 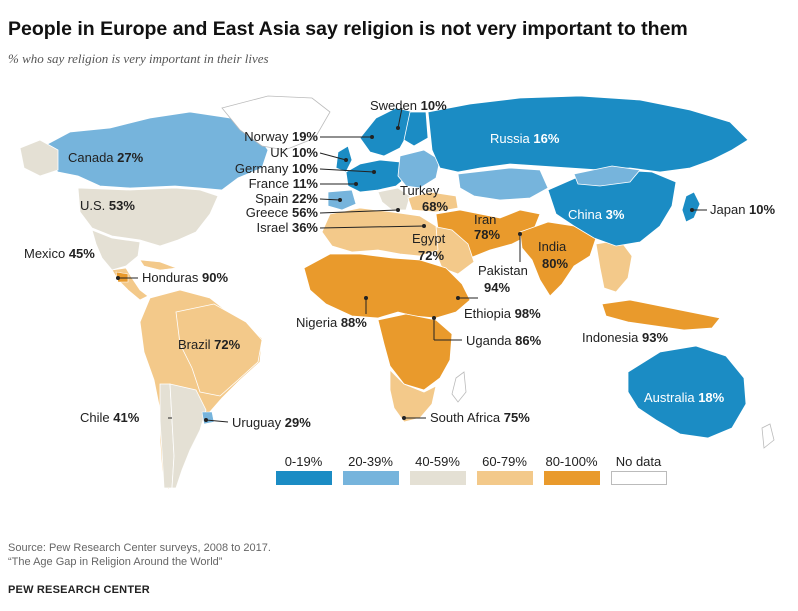 What do you see at coordinates (596, 214) in the screenshot?
I see `label-china: China 3%` at bounding box center [596, 214].